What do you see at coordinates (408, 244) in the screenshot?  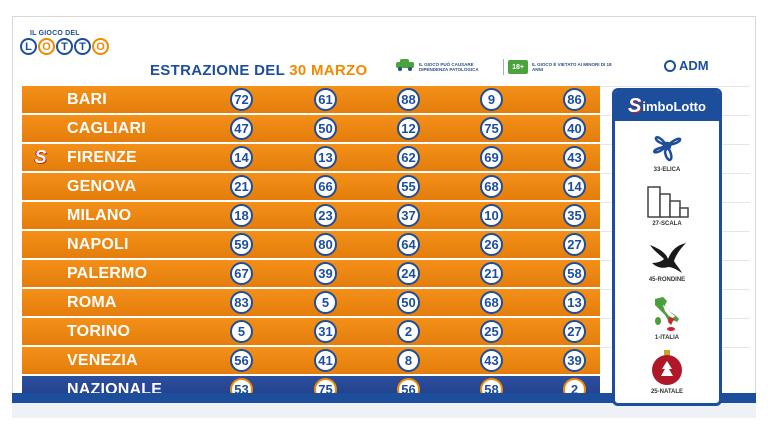 I see `number-ball: 64` at bounding box center [408, 244].